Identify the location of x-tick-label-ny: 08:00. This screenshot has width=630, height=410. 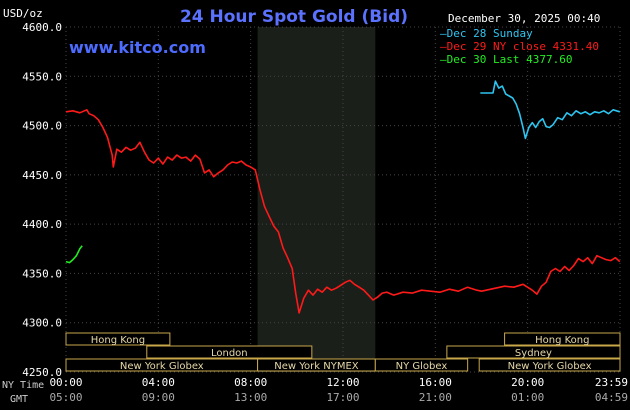
(250, 382).